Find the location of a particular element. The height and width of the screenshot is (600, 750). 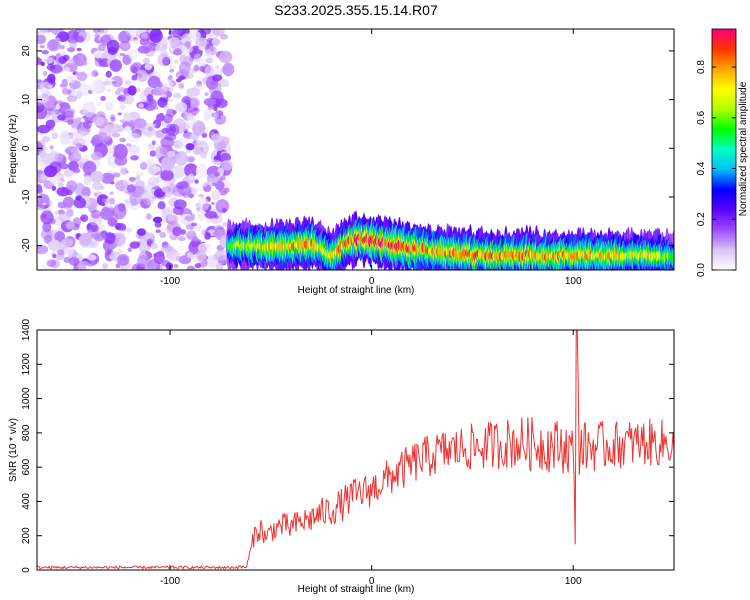

spectrogram-x-label: Height of straight line (km) is located at coordinates (356, 290).